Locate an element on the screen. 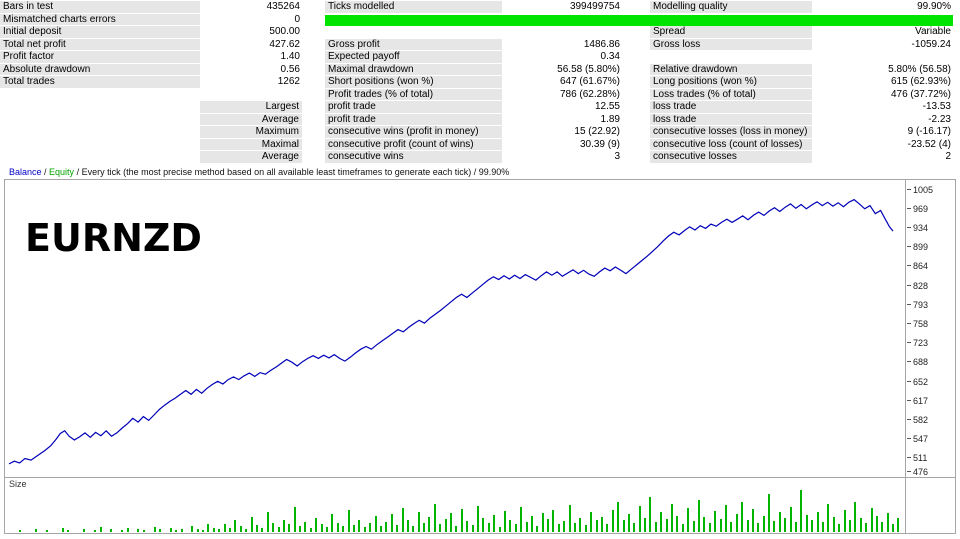  stat-label: Short positions (won %) is located at coordinates (413, 82).